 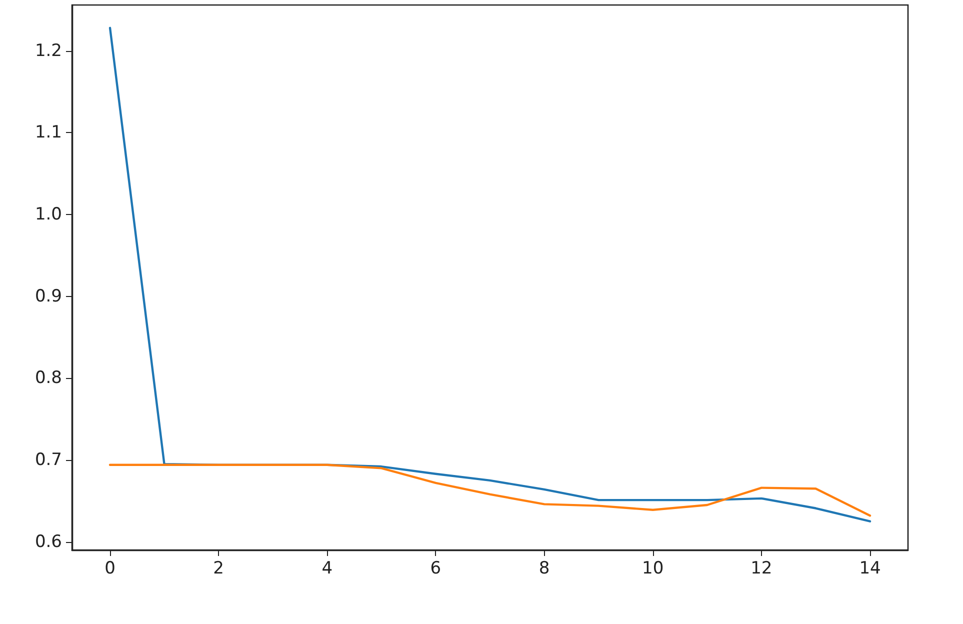 What do you see at coordinates (48, 460) in the screenshot?
I see `y-tick-label: 0.7` at bounding box center [48, 460].